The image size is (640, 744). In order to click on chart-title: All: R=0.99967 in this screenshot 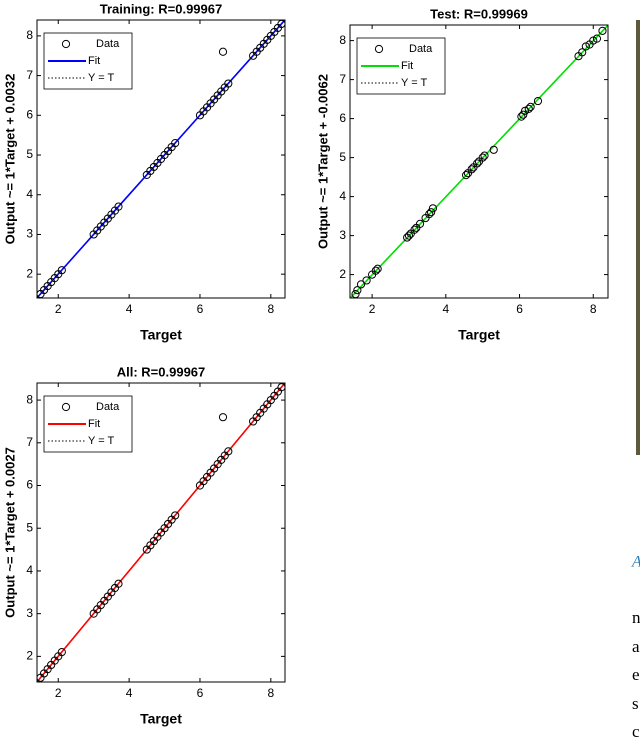, I will do `click(161, 371)`.